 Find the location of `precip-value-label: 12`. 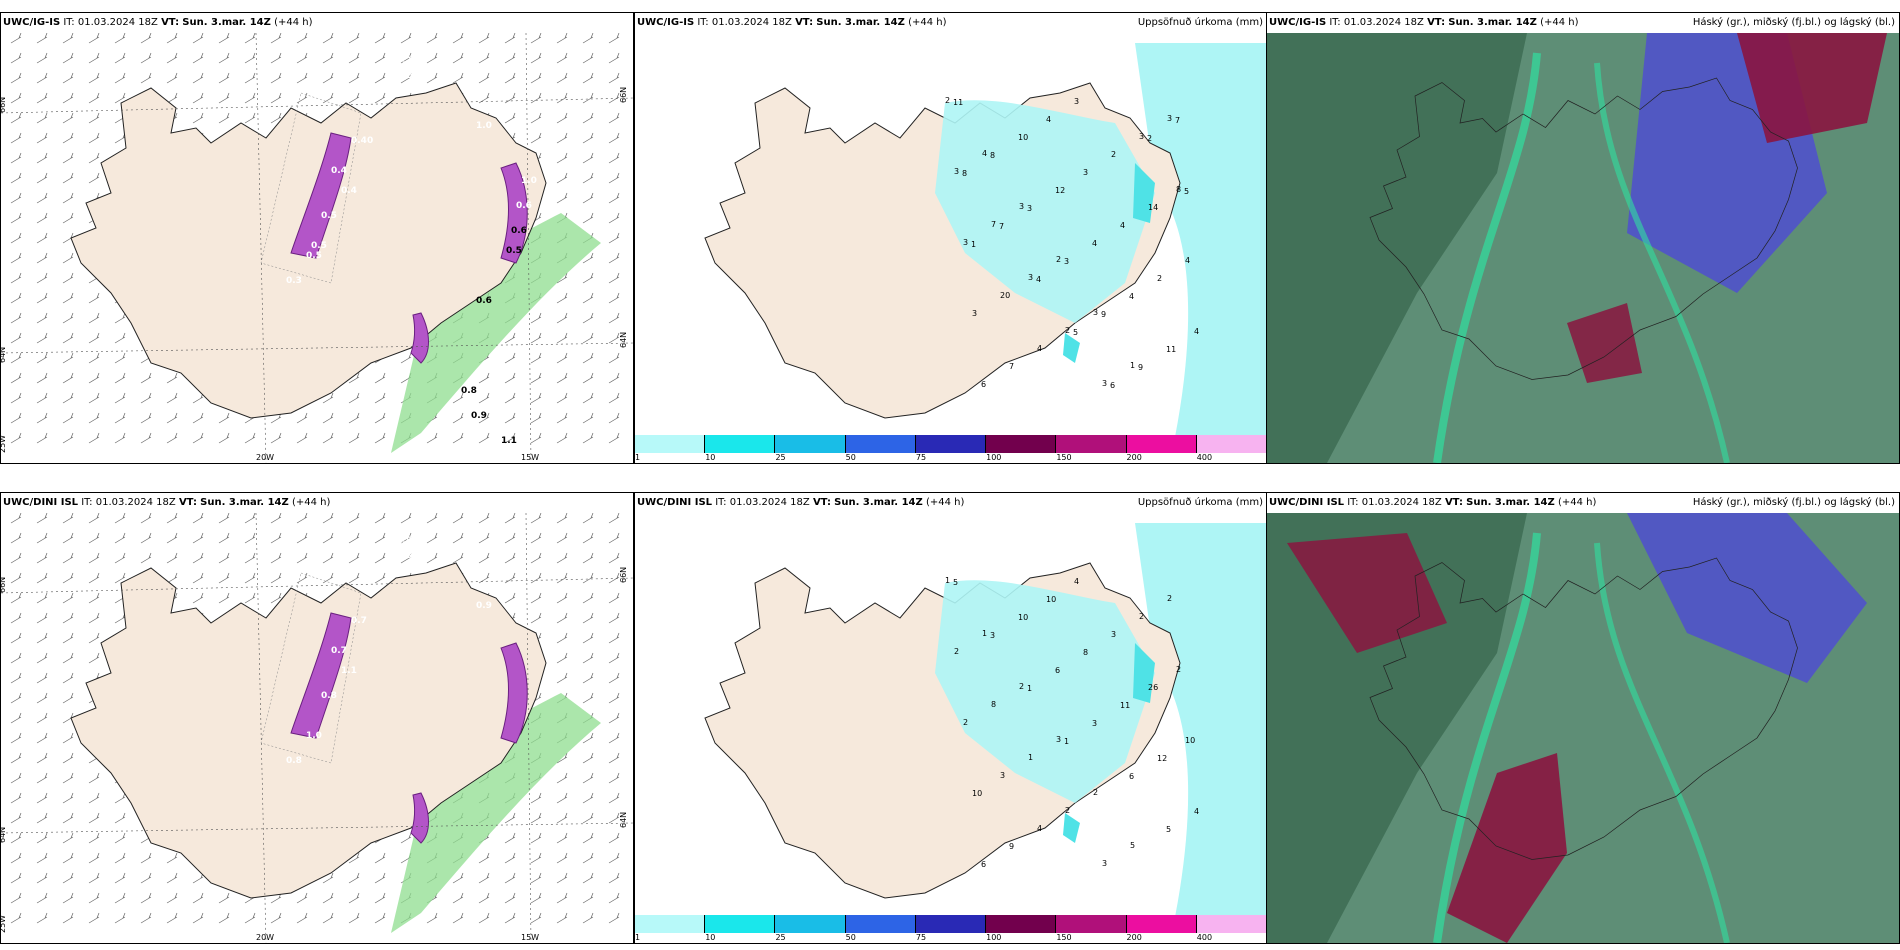

precip-value-label: 12 is located at coordinates (1060, 190).